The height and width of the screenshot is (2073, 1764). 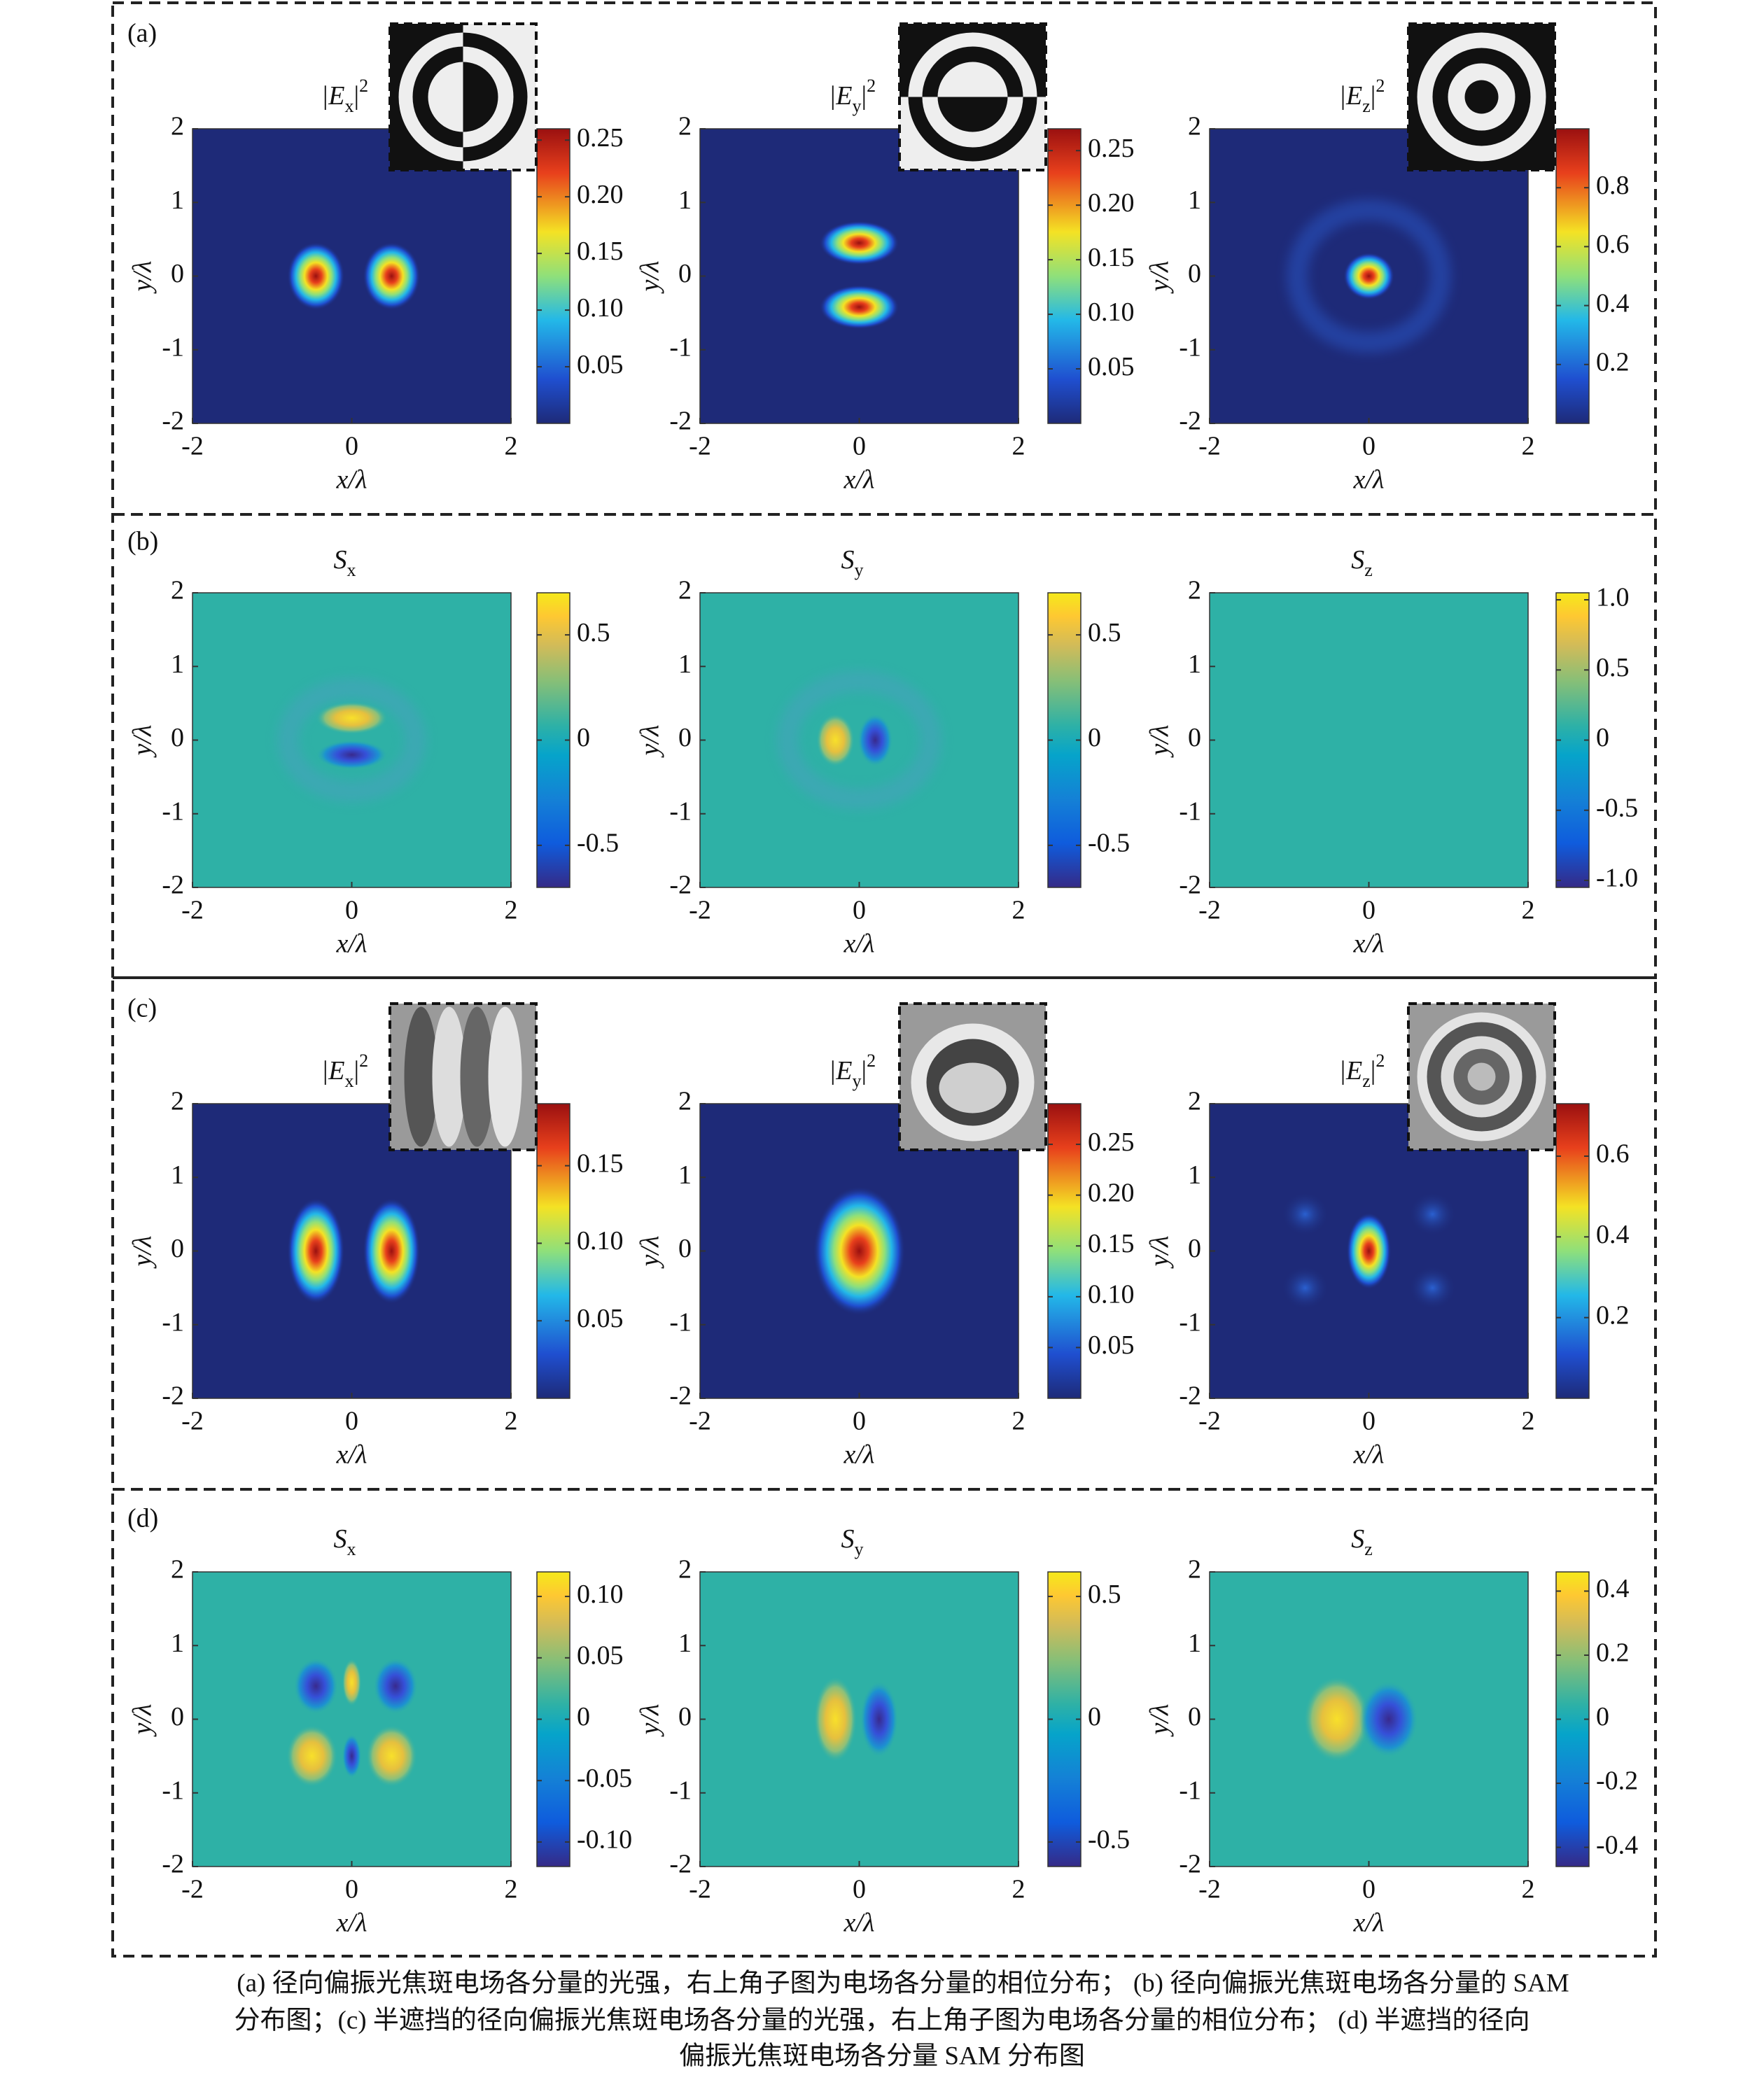 I want to click on chart-title-part: 2, so click(x=1380, y=86).